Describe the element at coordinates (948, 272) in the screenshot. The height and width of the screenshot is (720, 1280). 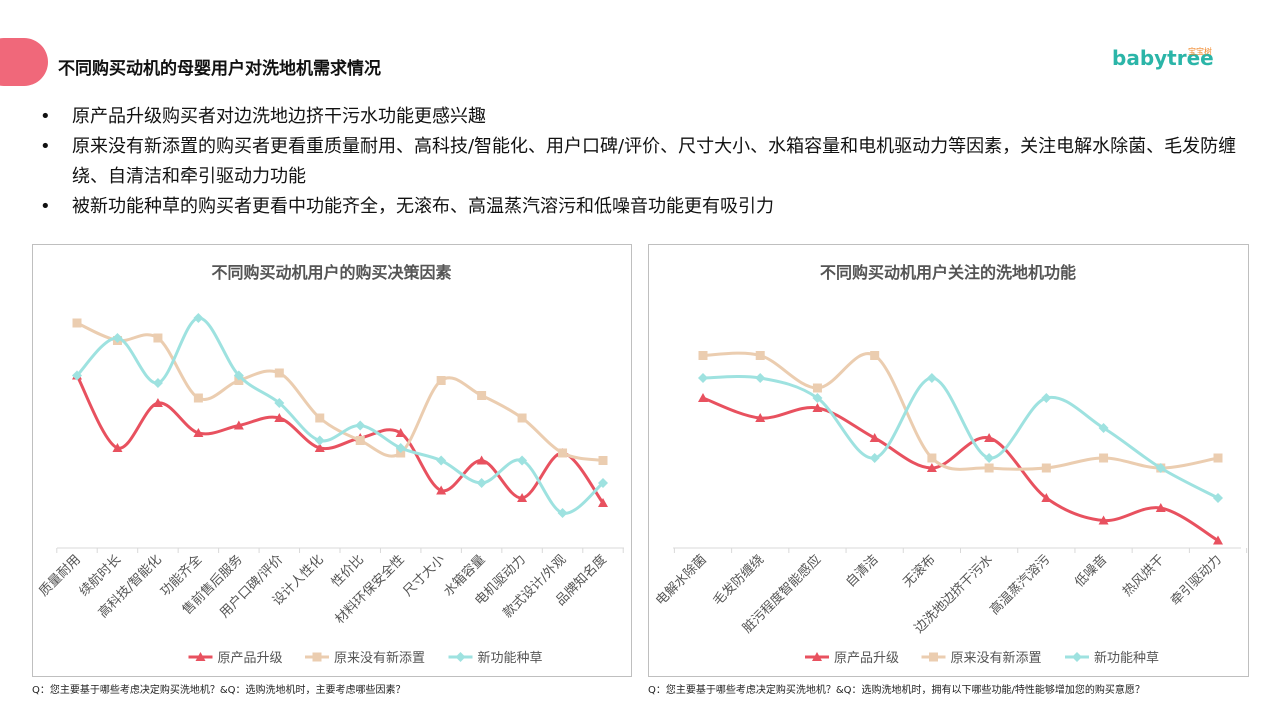
I see `chart-title: 不同购买动机用户关注的洗地机功能` at that location.